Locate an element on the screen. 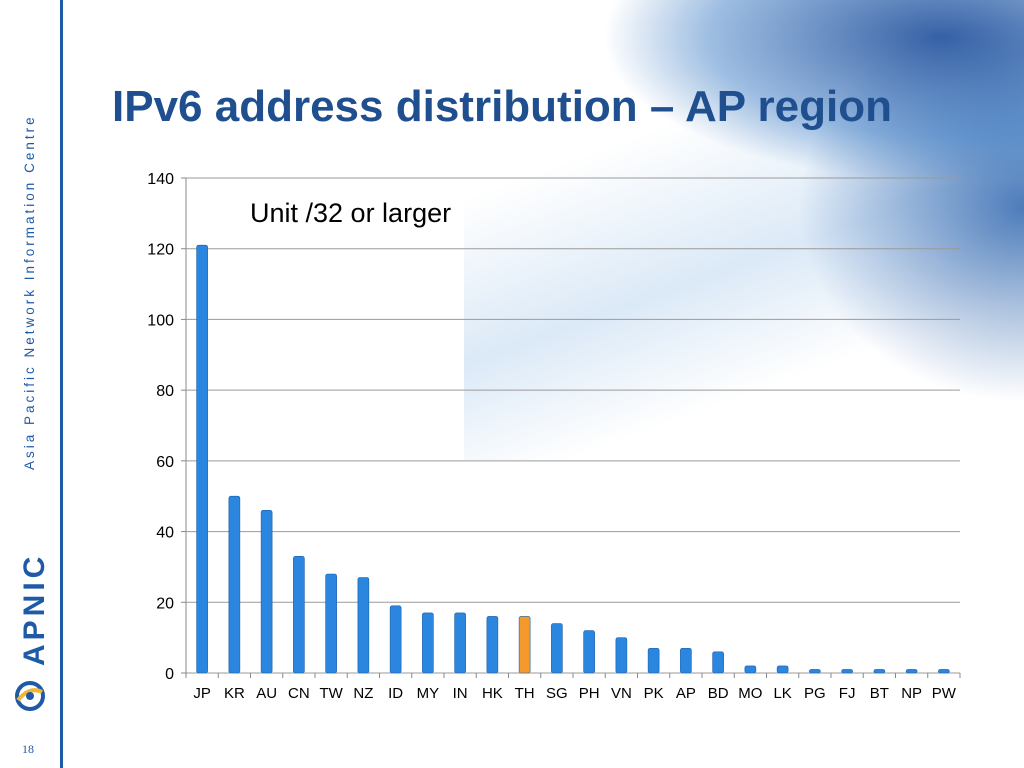  bar-pw is located at coordinates (944, 671).